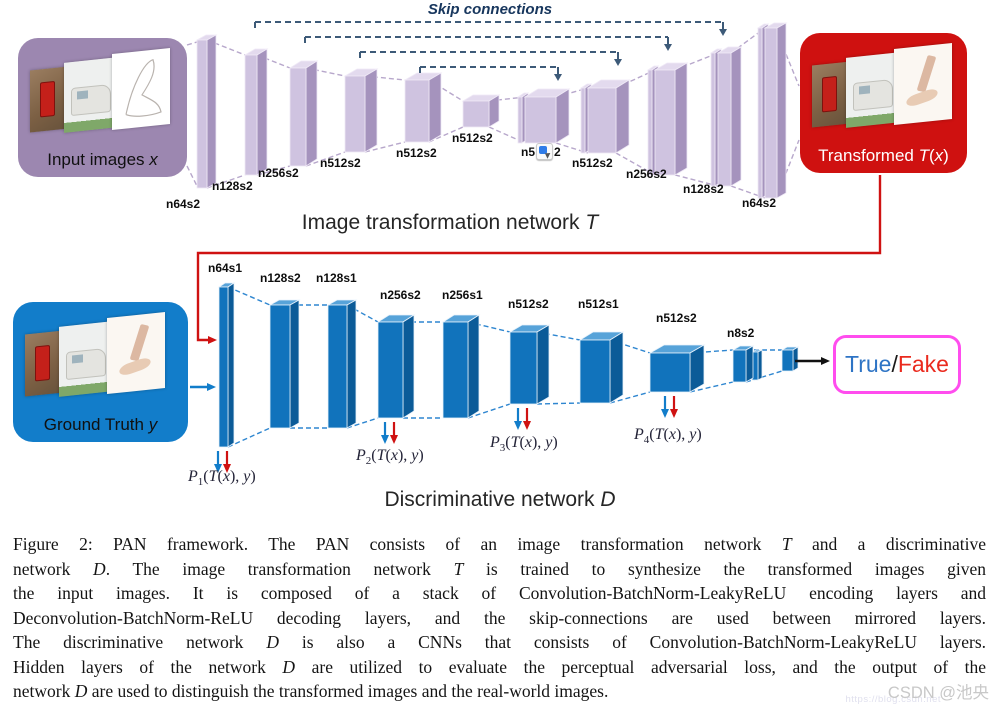 The width and height of the screenshot is (999, 711). What do you see at coordinates (739, 366) in the screenshot?
I see `d-block-8-front` at bounding box center [739, 366].